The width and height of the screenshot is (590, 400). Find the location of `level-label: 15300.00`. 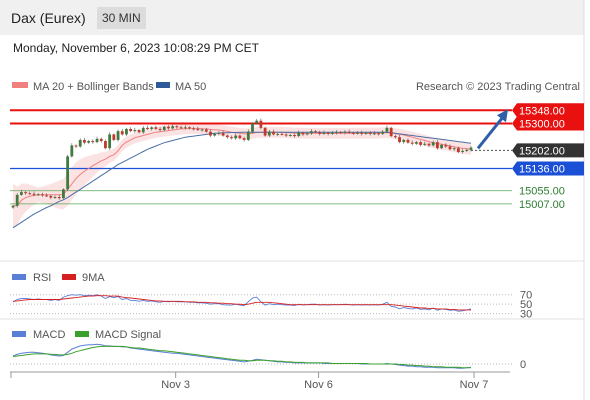

level-label: 15300.00 is located at coordinates (542, 124).